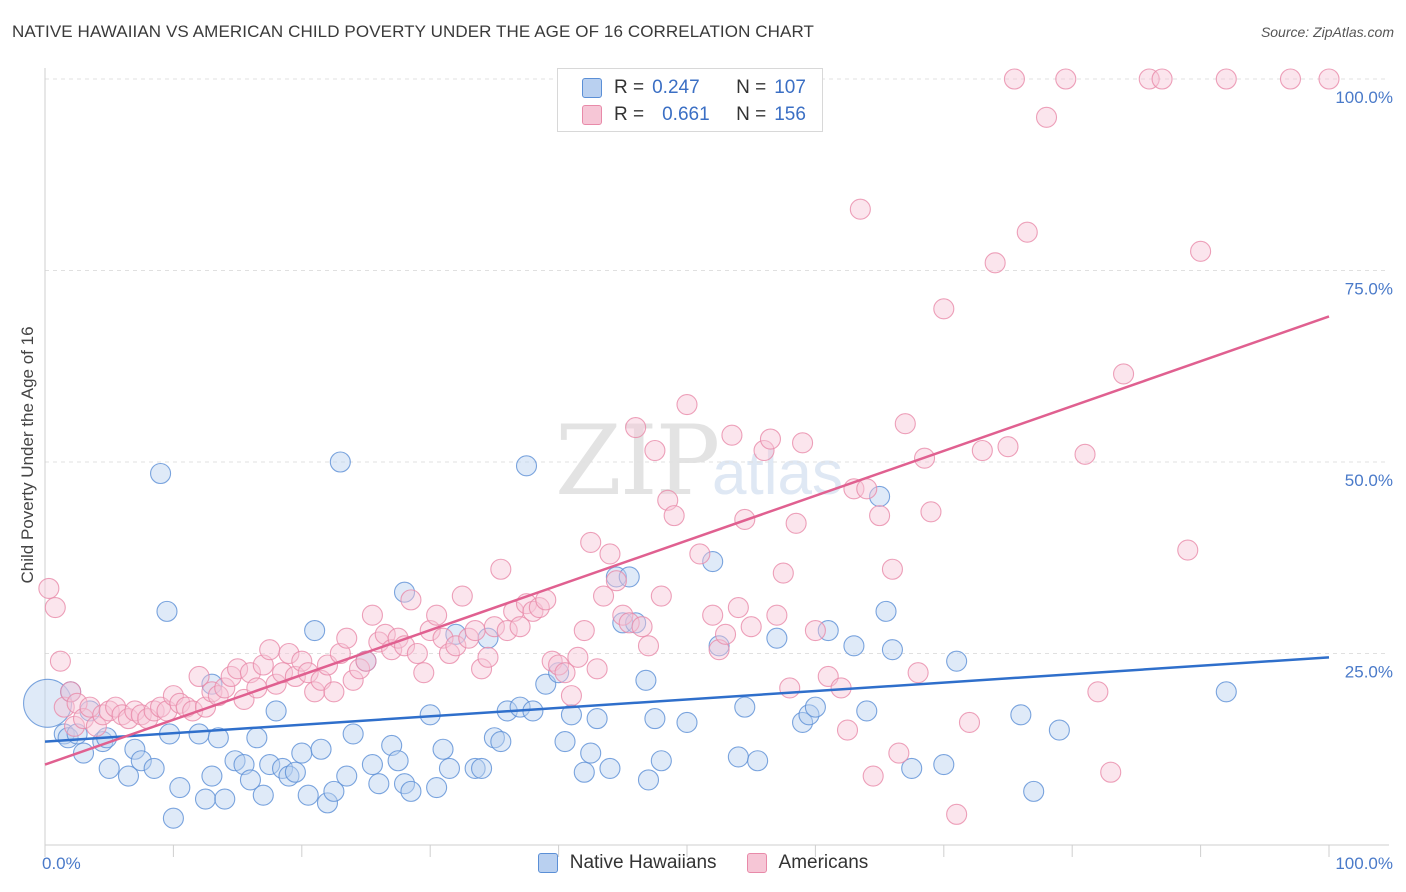 Image resolution: width=1406 pixels, height=892 pixels. Describe the element at coordinates (823, 862) in the screenshot. I see `legend-label: Americans` at that location.